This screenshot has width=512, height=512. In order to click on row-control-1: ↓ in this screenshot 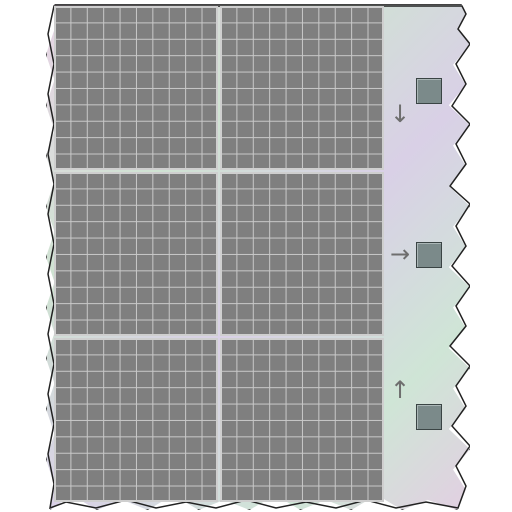, I will do `click(416, 88)`.